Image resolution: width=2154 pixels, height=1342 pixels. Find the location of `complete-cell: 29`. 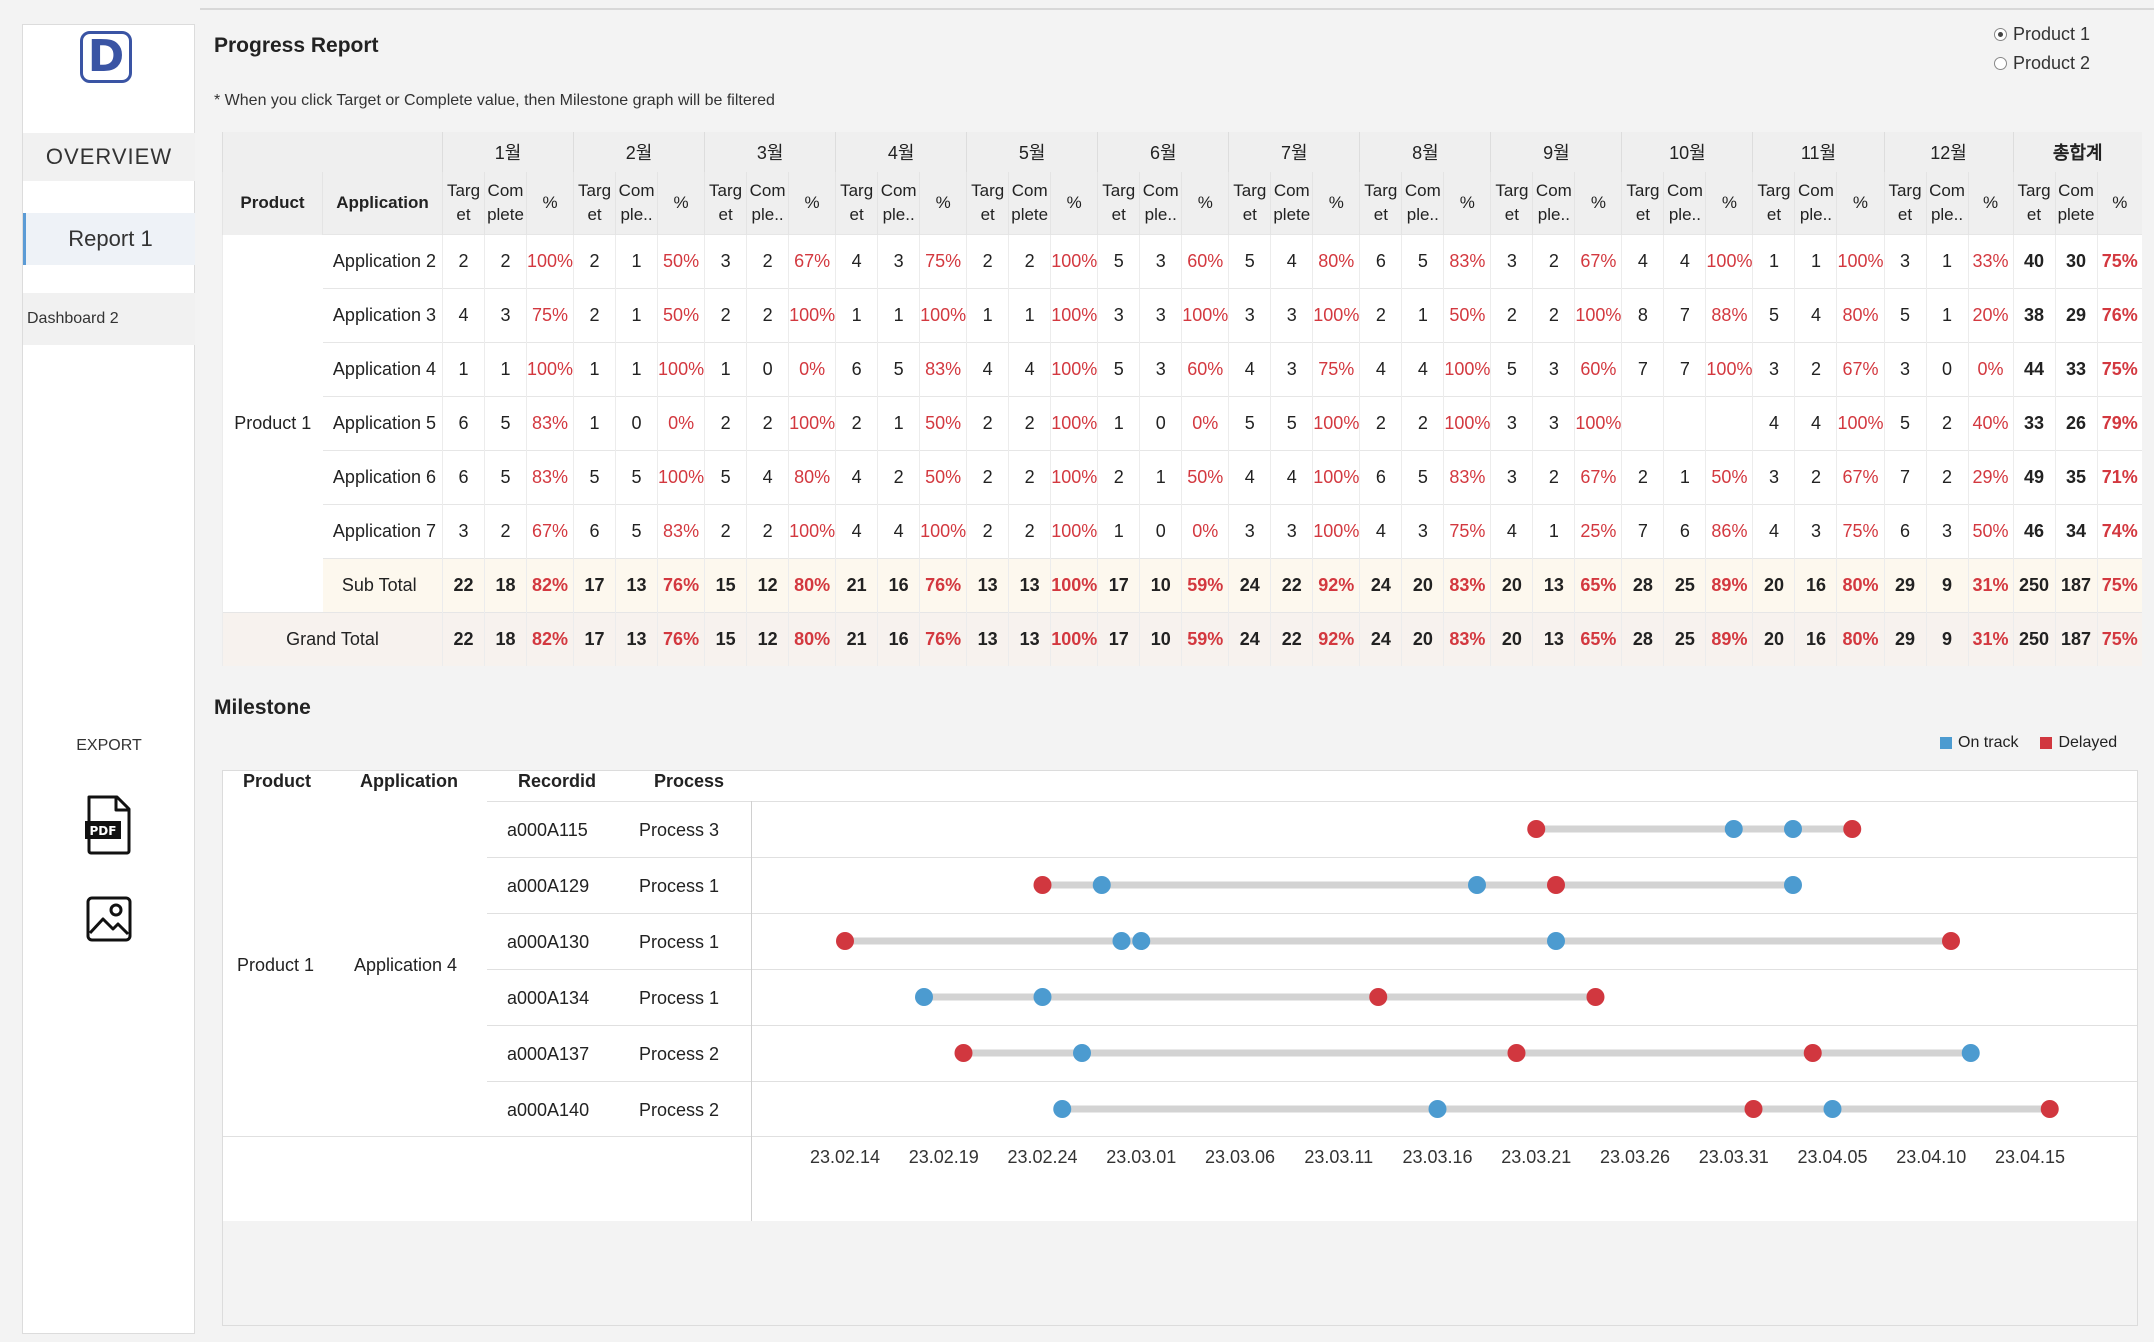

complete-cell: 29 is located at coordinates (2076, 315).